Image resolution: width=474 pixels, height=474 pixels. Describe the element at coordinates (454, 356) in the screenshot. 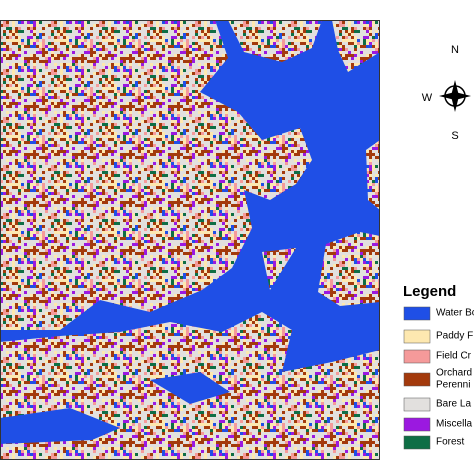

I see `legend-label: Field Cr` at that location.